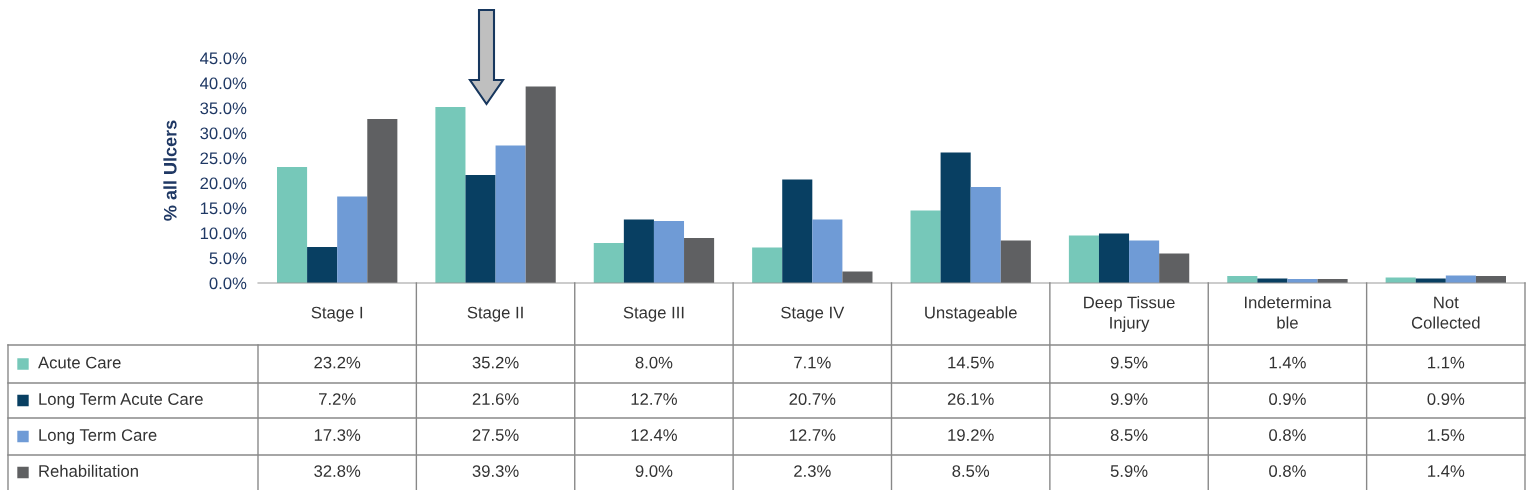 The height and width of the screenshot is (490, 1526). Describe the element at coordinates (337, 435) in the screenshot. I see `data-label: 17.3%` at that location.